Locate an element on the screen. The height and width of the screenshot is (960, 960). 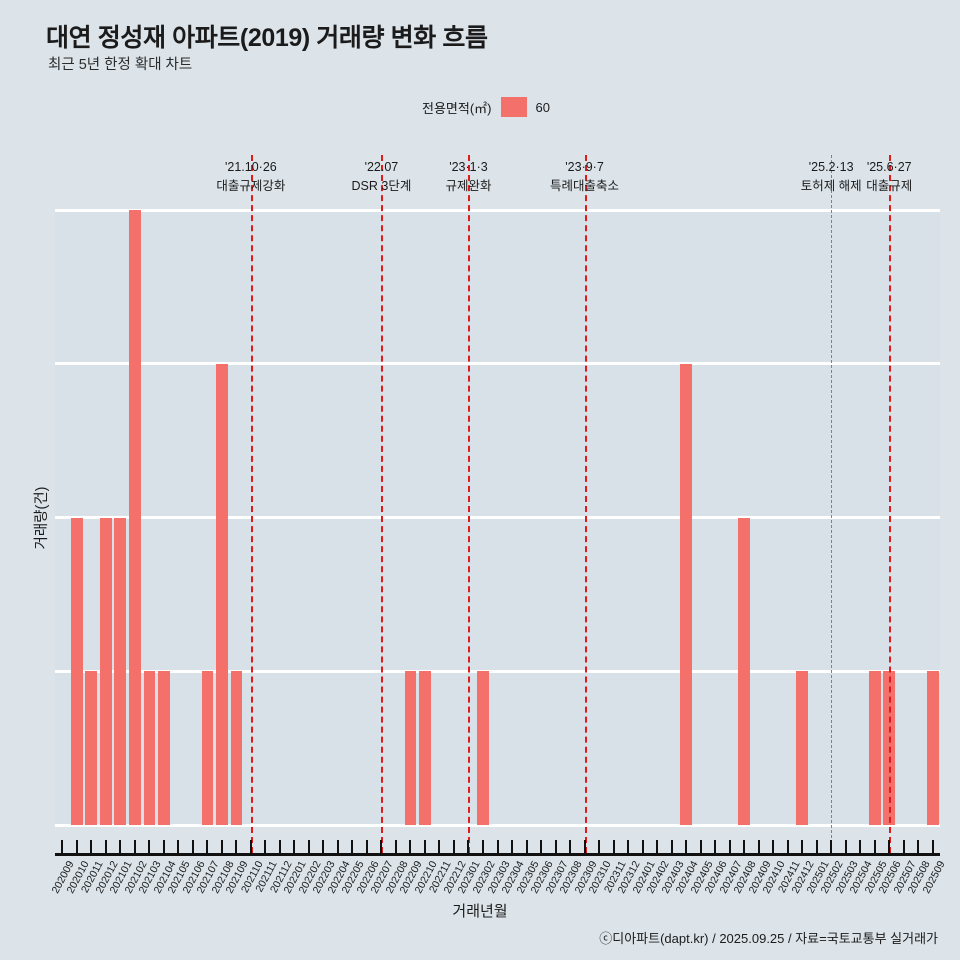
annotation-text-202110: 대출규제강화 is located at coordinates (251, 186).